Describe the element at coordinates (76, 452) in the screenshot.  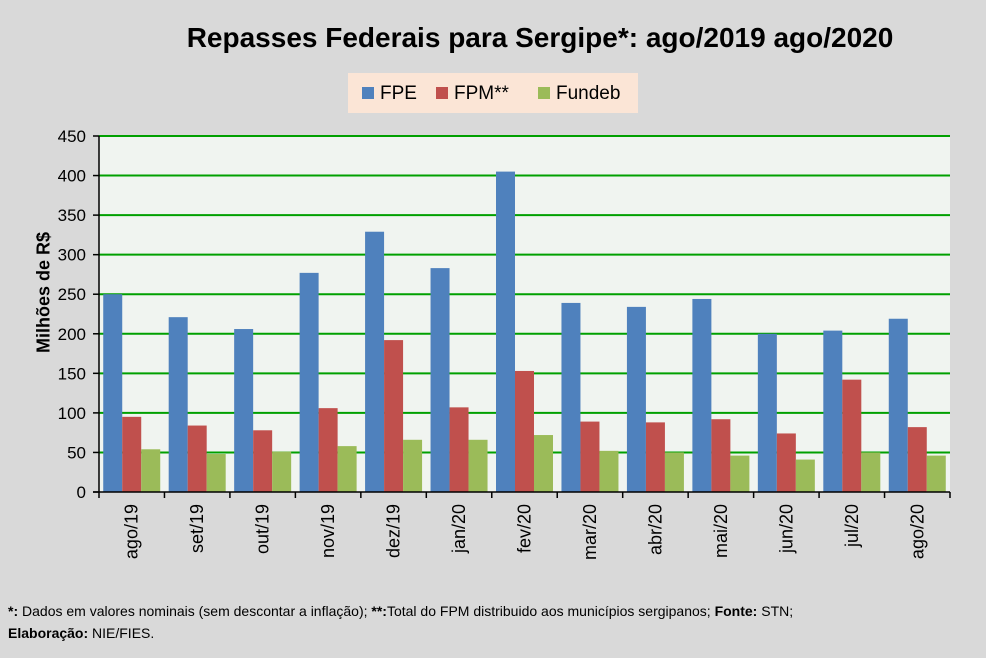
I see `y-tick-label: 50` at that location.